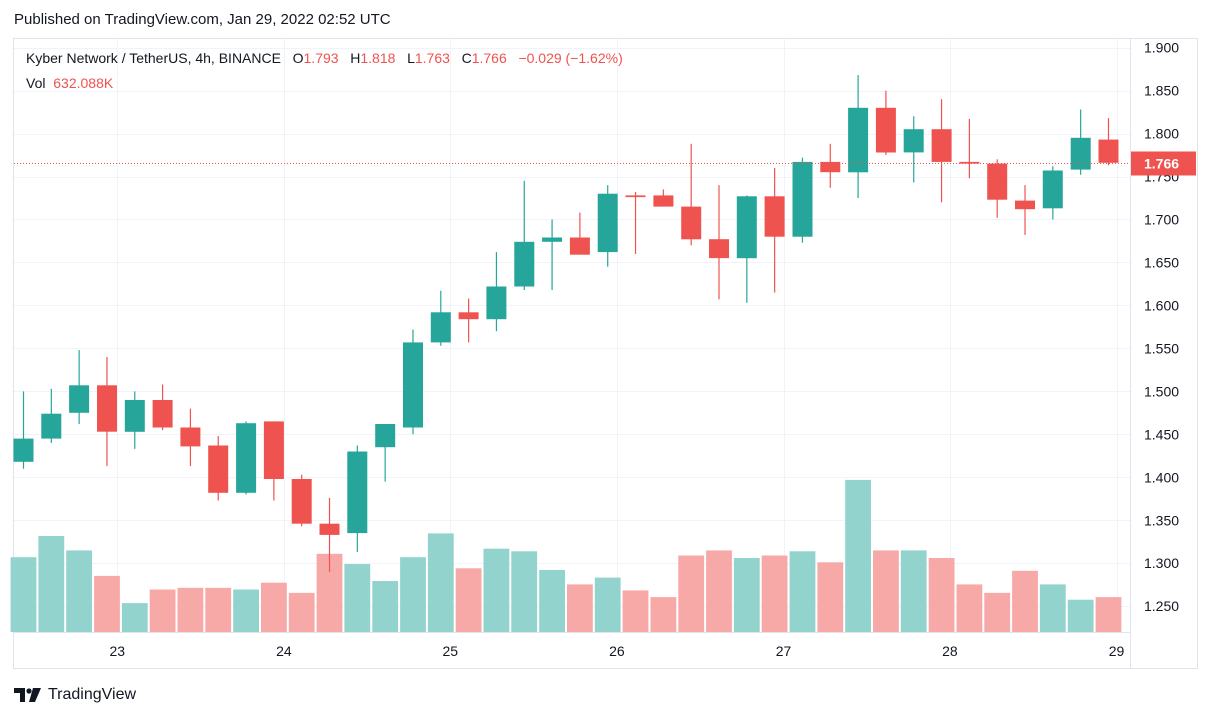 This screenshot has height=718, width=1212. Describe the element at coordinates (92, 694) in the screenshot. I see `tradingview-logo-text: TradingView` at that location.